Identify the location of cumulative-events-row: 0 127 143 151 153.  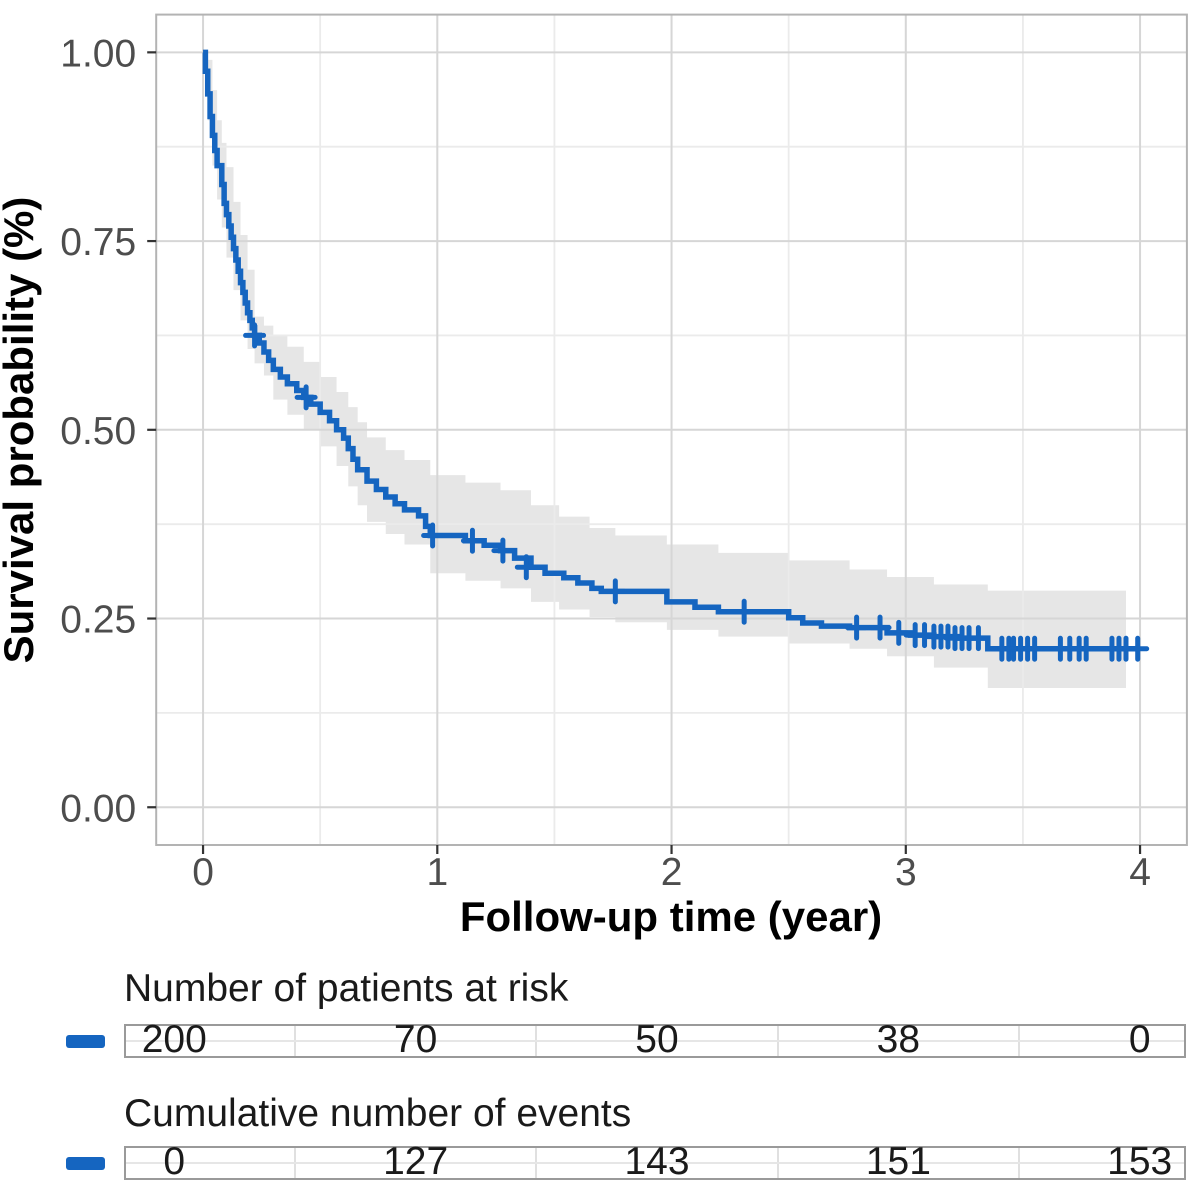
(655, 1161).